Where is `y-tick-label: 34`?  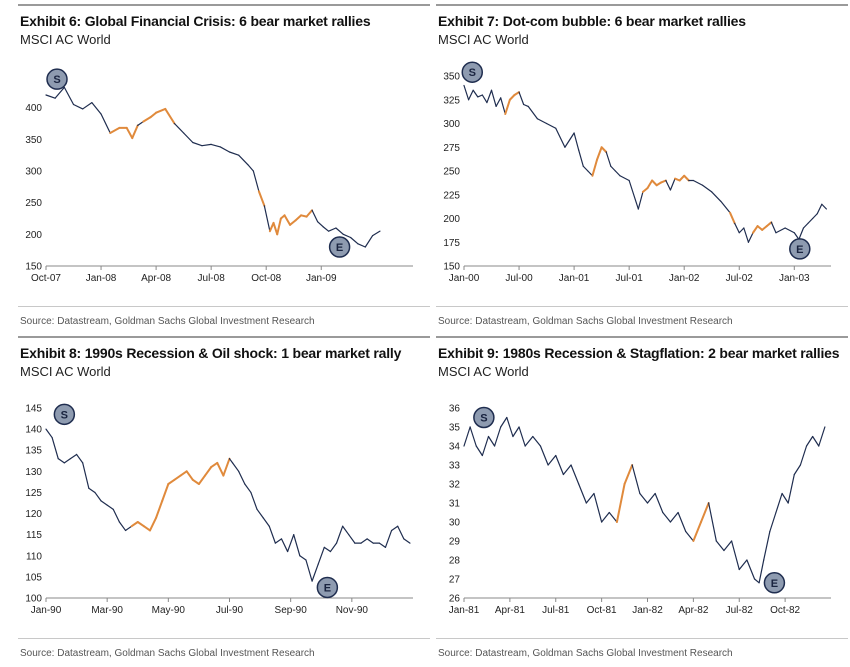 y-tick-label: 34 is located at coordinates (455, 447).